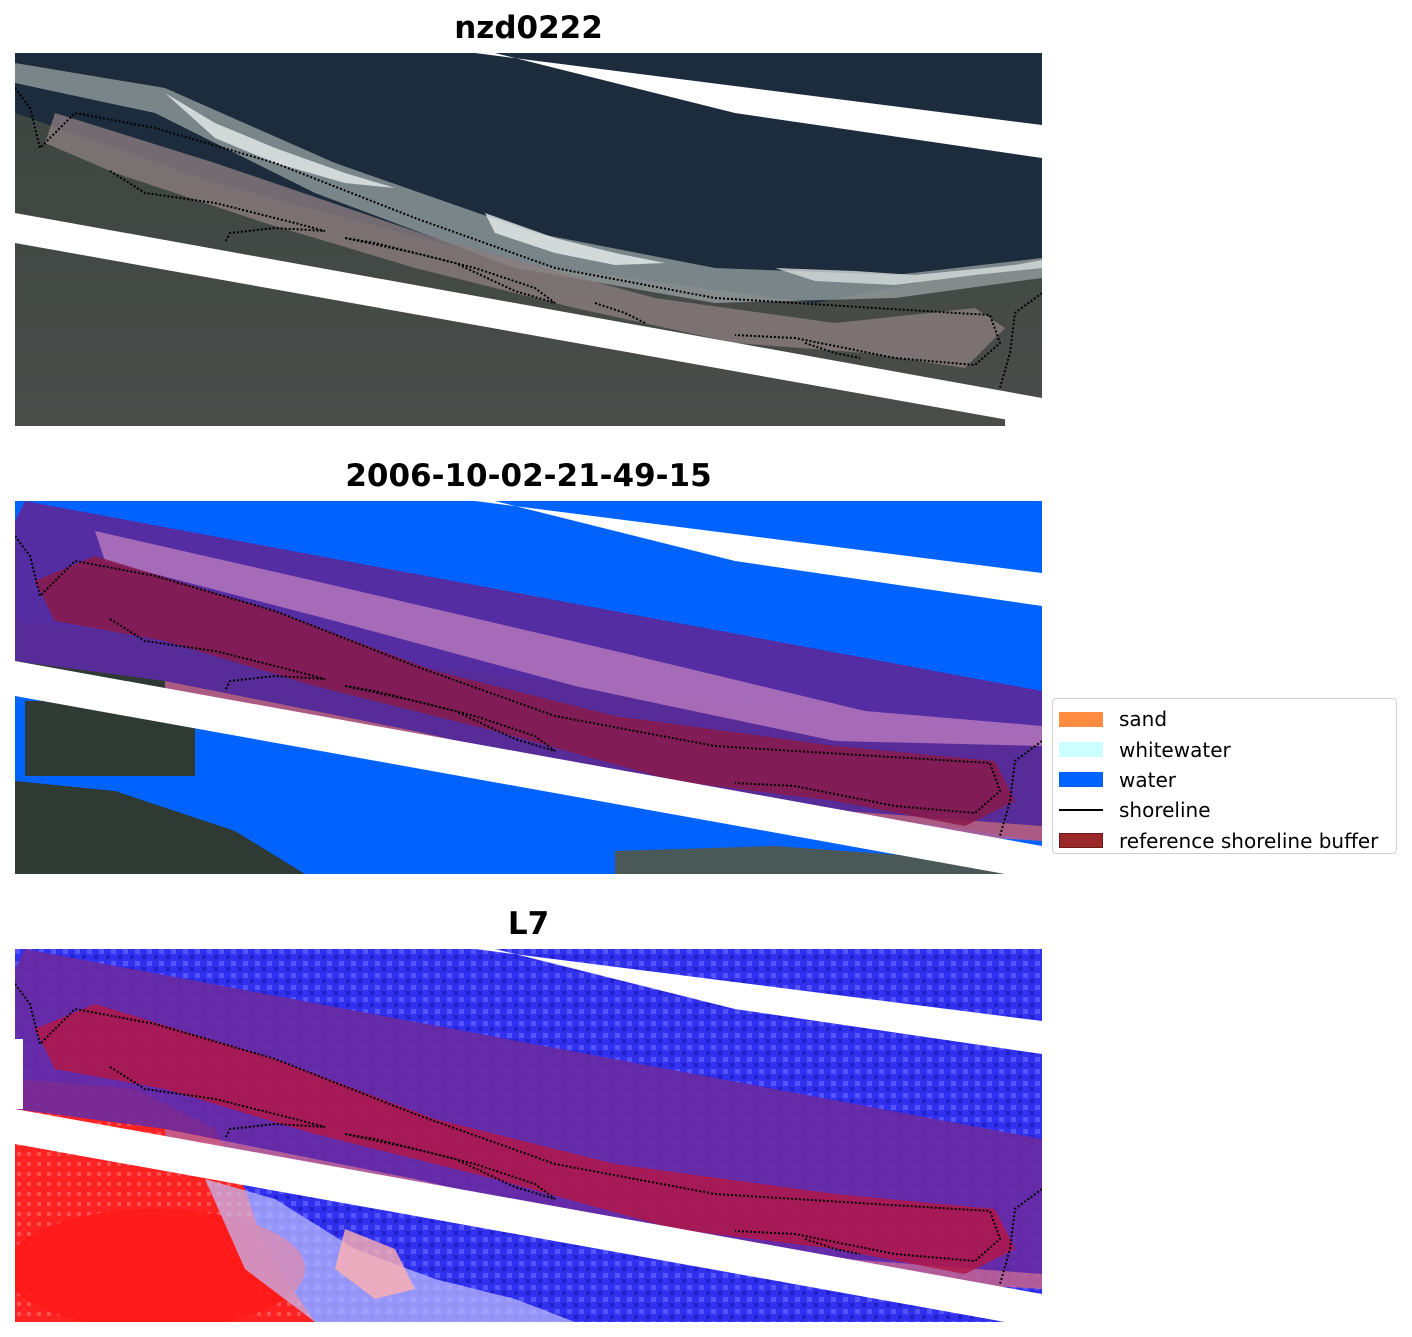  Describe the element at coordinates (528, 924) in the screenshot. I see `panel-title-index: L7` at that location.